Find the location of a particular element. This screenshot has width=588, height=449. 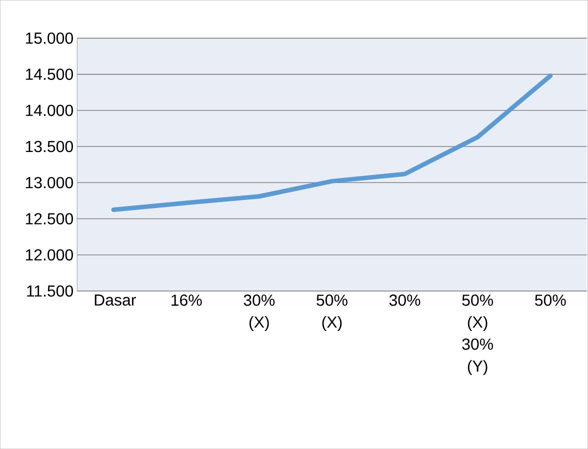

x-tick-label: 30% is located at coordinates (404, 300).